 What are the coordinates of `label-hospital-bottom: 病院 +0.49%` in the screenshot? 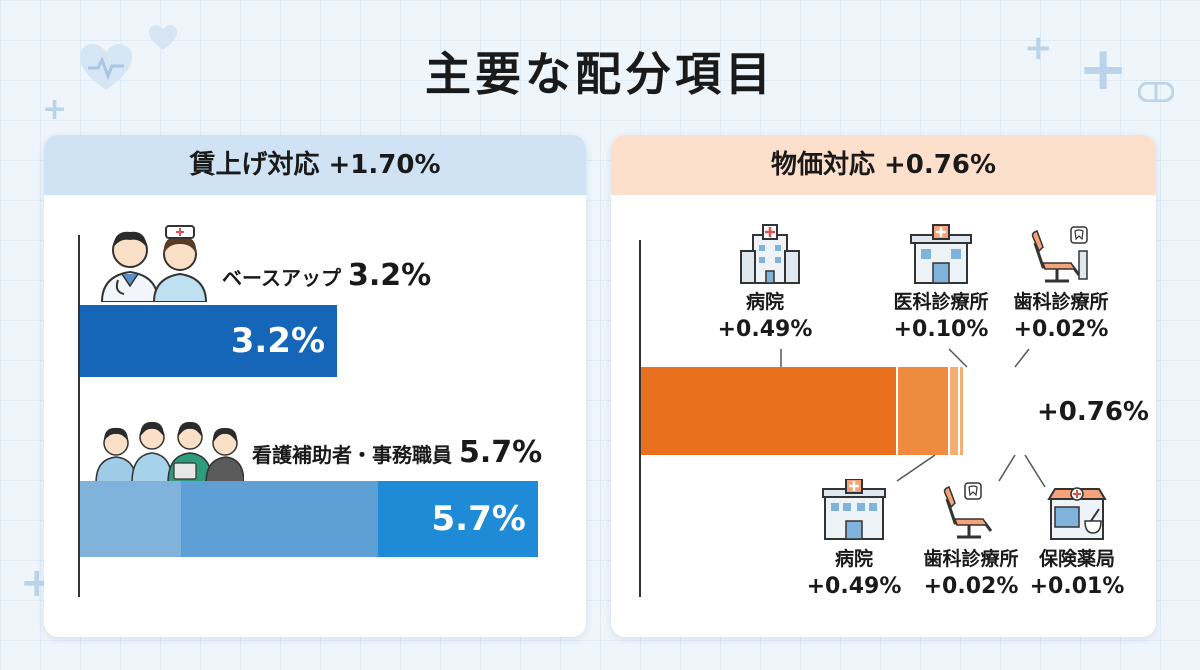 It's located at (854, 573).